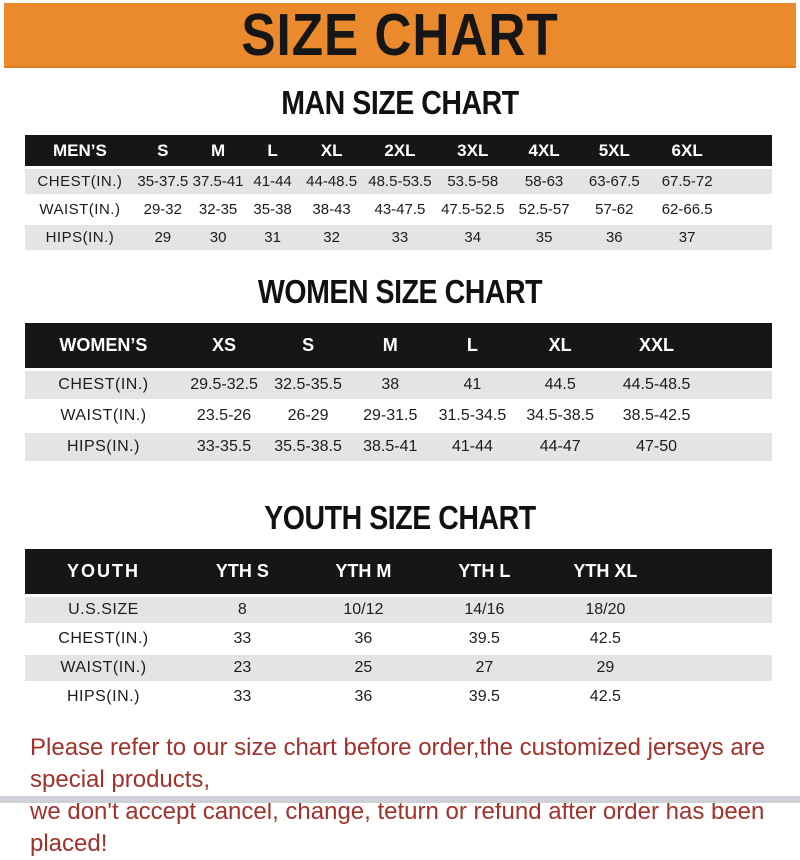 Image resolution: width=800 pixels, height=860 pixels. I want to click on value-cell: 31, so click(272, 237).